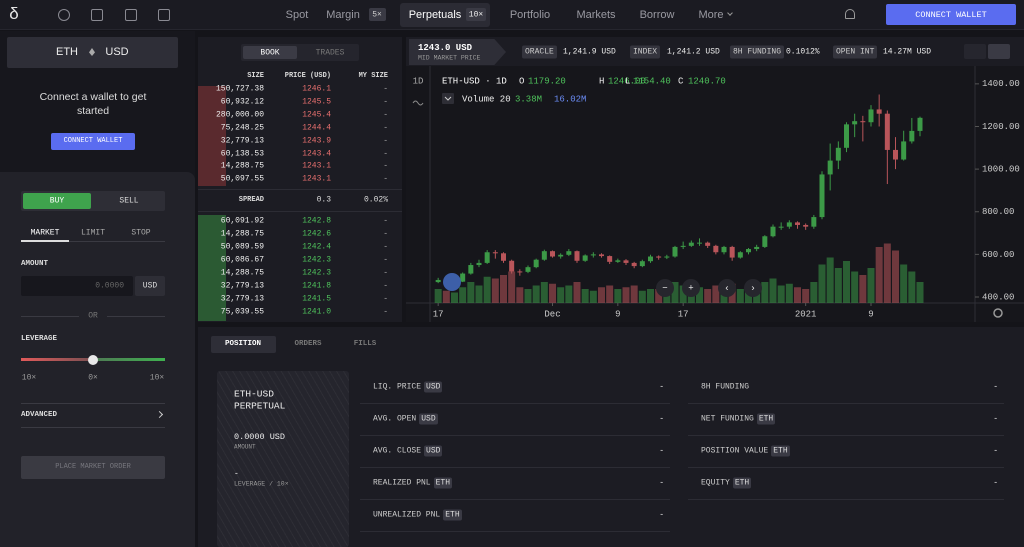 The image size is (1024, 547). Describe the element at coordinates (308, 344) in the screenshot. I see `positions-tab: ORDERS` at that location.